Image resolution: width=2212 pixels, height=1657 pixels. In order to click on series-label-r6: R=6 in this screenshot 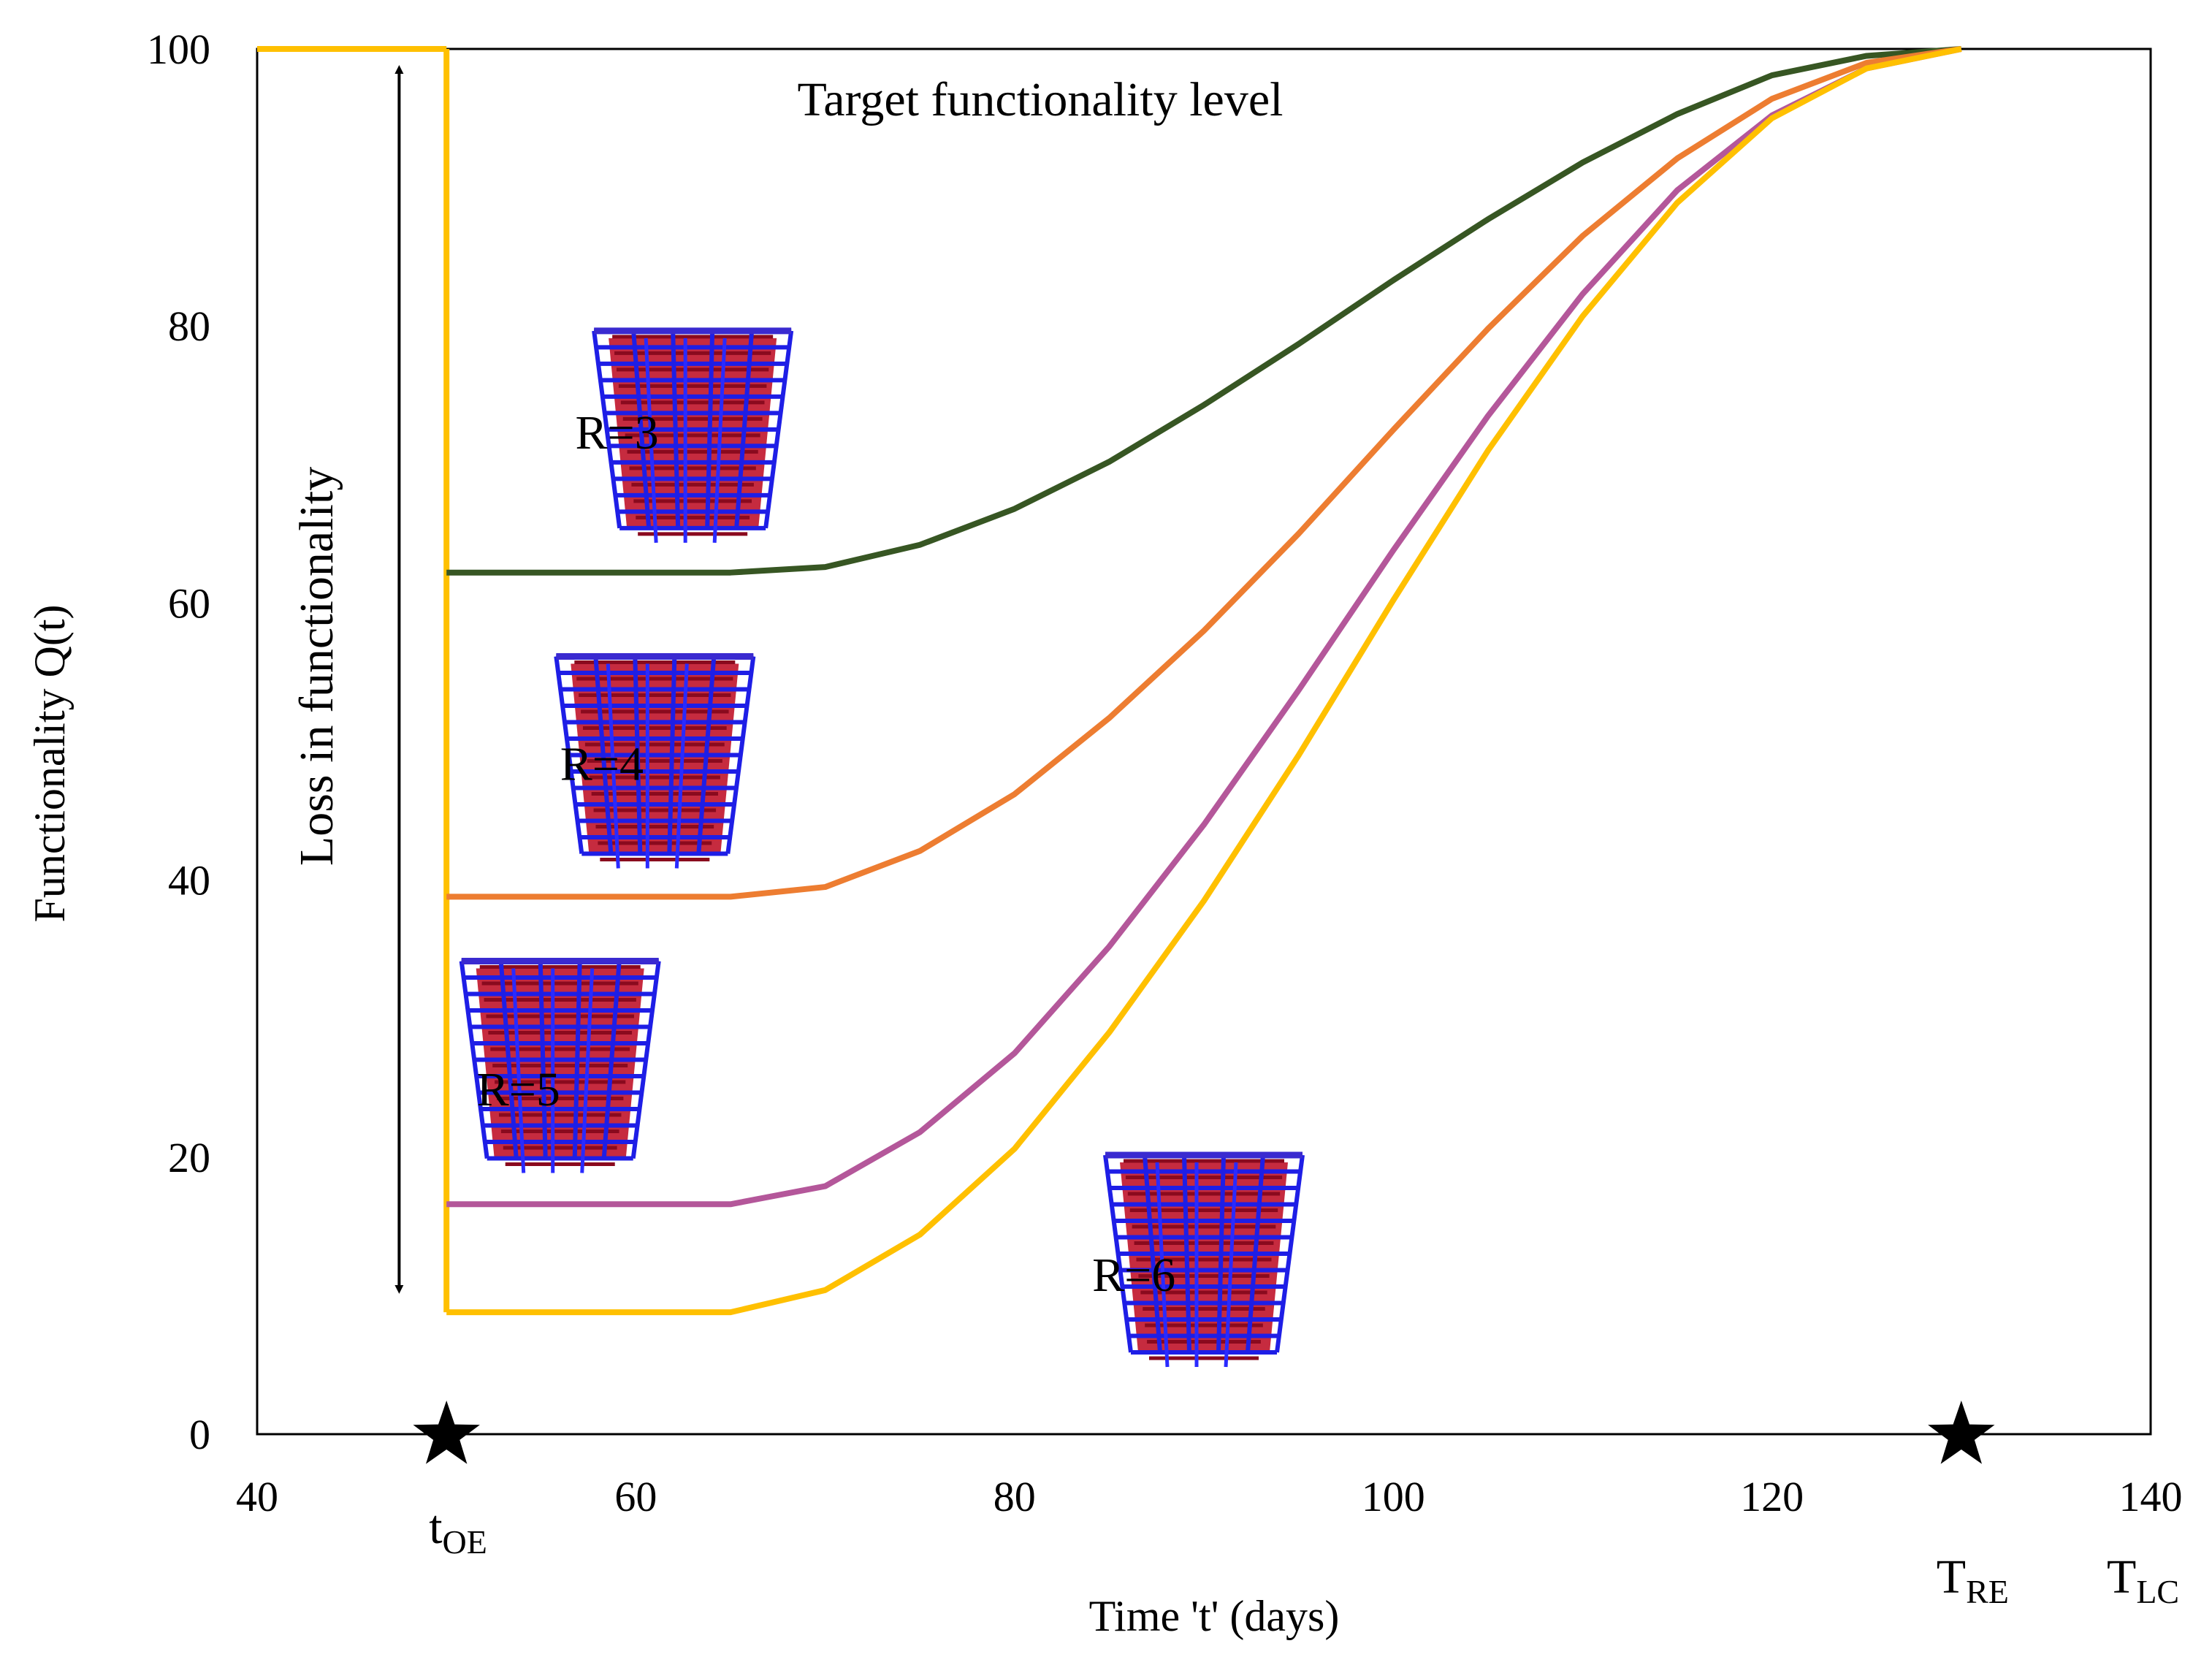, I will do `click(1133, 1275)`.